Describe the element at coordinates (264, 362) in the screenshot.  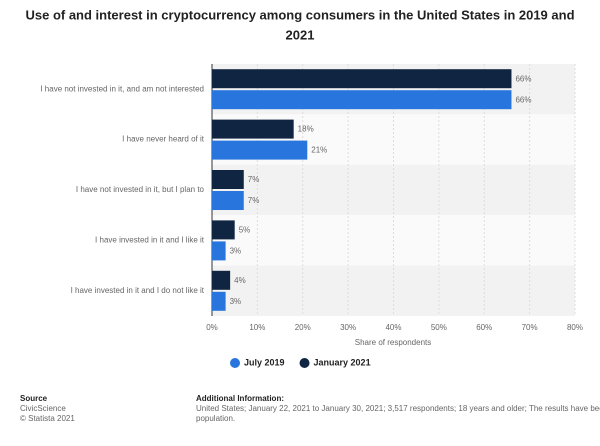
I see `legend-label: July 2019` at that location.